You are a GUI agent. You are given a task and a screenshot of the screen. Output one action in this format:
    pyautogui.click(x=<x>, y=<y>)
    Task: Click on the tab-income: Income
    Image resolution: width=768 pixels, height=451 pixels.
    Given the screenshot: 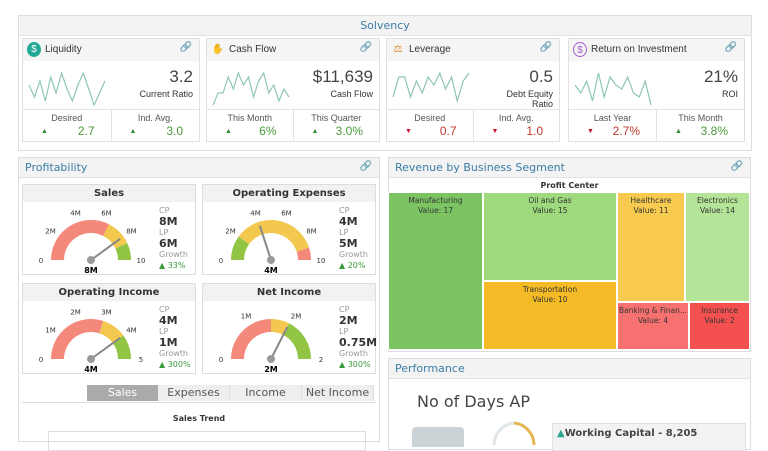 What is the action you would take?
    pyautogui.click(x=266, y=393)
    